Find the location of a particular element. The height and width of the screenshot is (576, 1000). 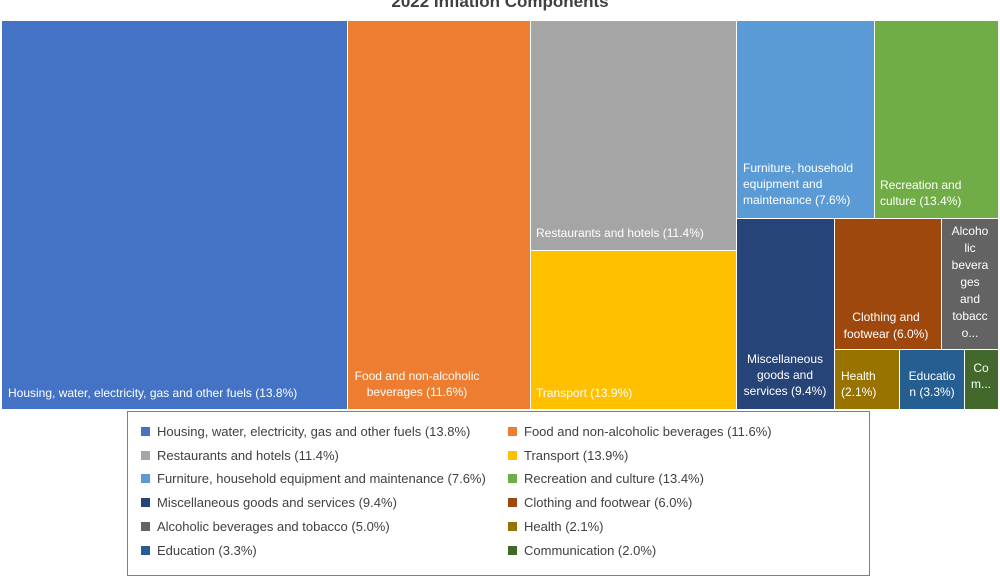

legend-item: Clothing and footwear (6.0%) is located at coordinates (600, 502).